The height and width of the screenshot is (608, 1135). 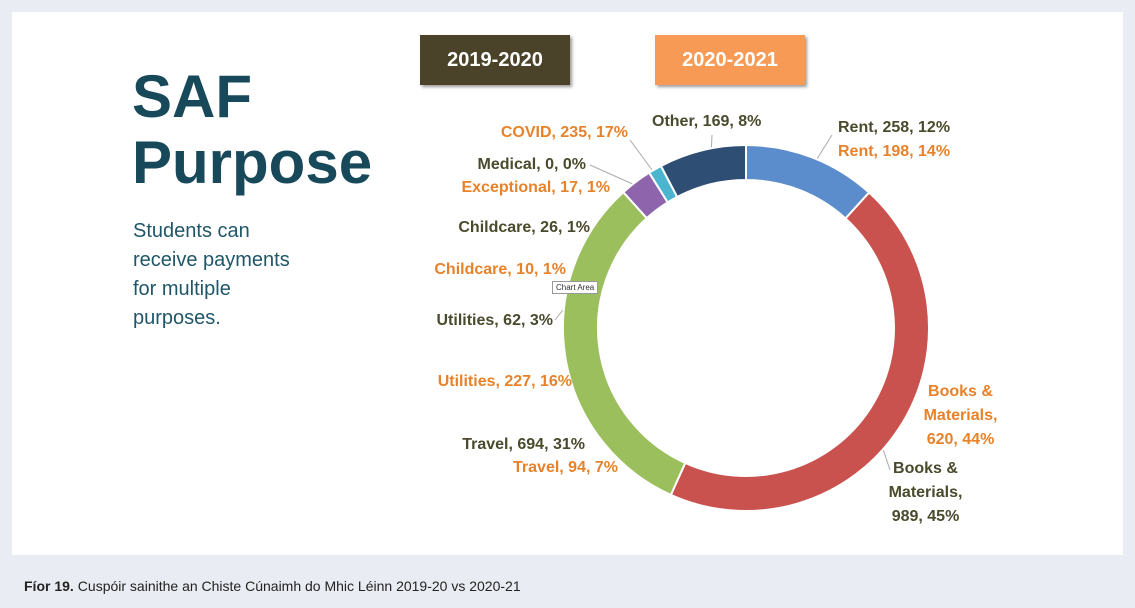 What do you see at coordinates (925, 492) in the screenshot?
I see `data-label: Books & Materials, 989, 45%` at bounding box center [925, 492].